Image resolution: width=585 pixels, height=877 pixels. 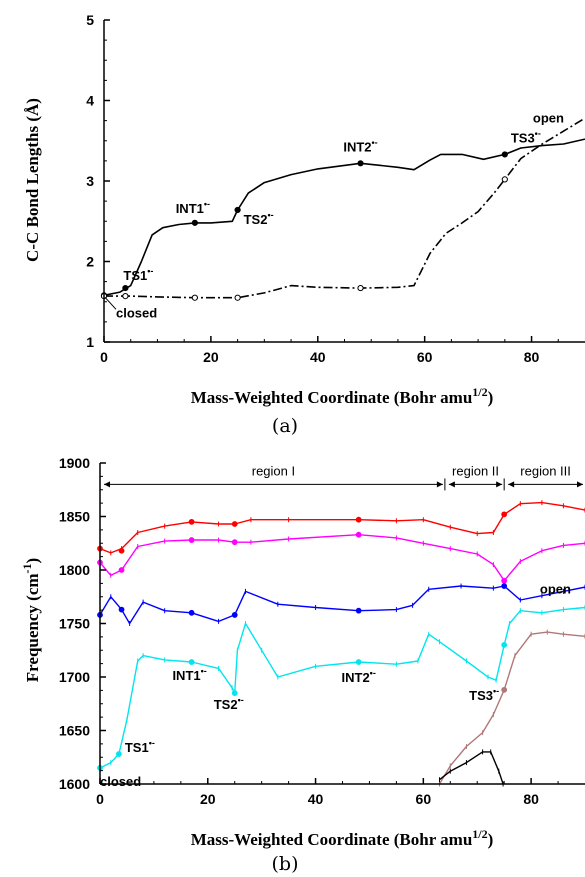 What do you see at coordinates (74, 731) in the screenshot?
I see `y-tick-label: 1650` at bounding box center [74, 731].